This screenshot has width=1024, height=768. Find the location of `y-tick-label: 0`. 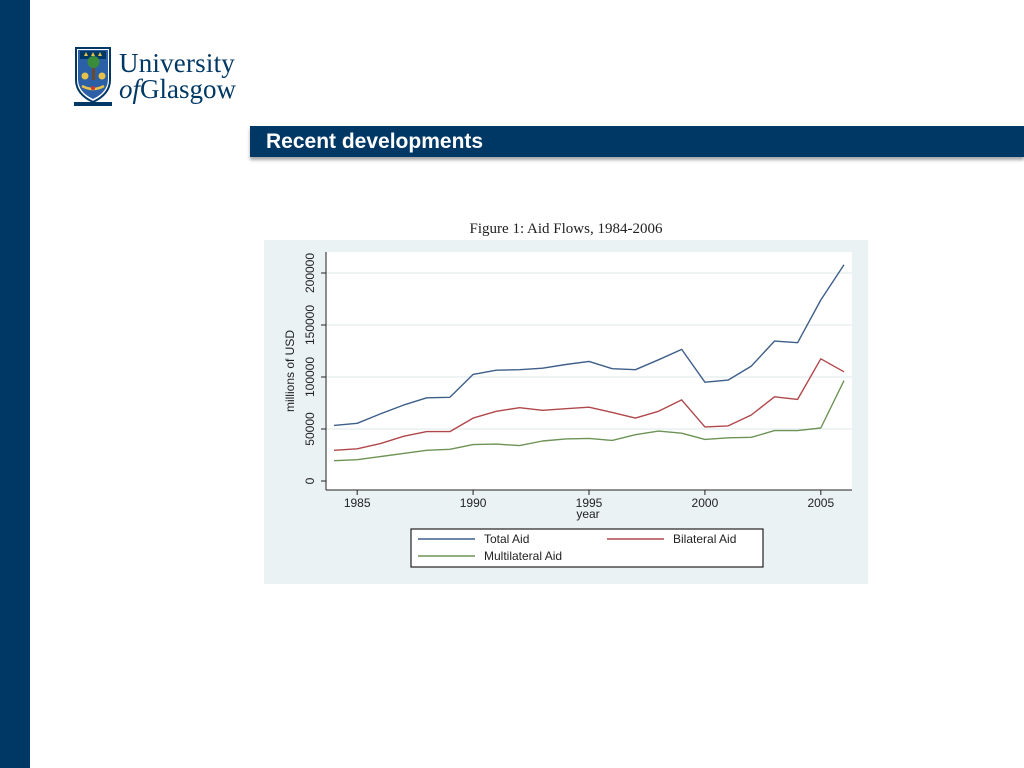

y-tick-label: 0 is located at coordinates (310, 480).